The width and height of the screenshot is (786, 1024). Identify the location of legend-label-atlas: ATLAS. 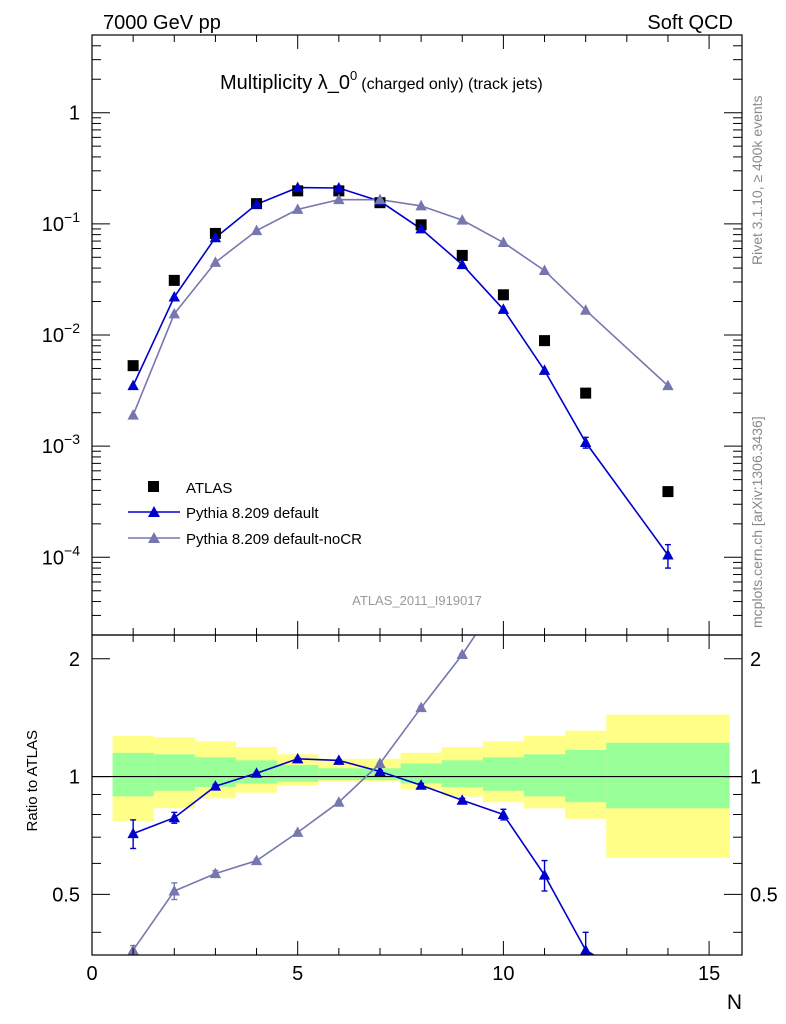
(209, 488).